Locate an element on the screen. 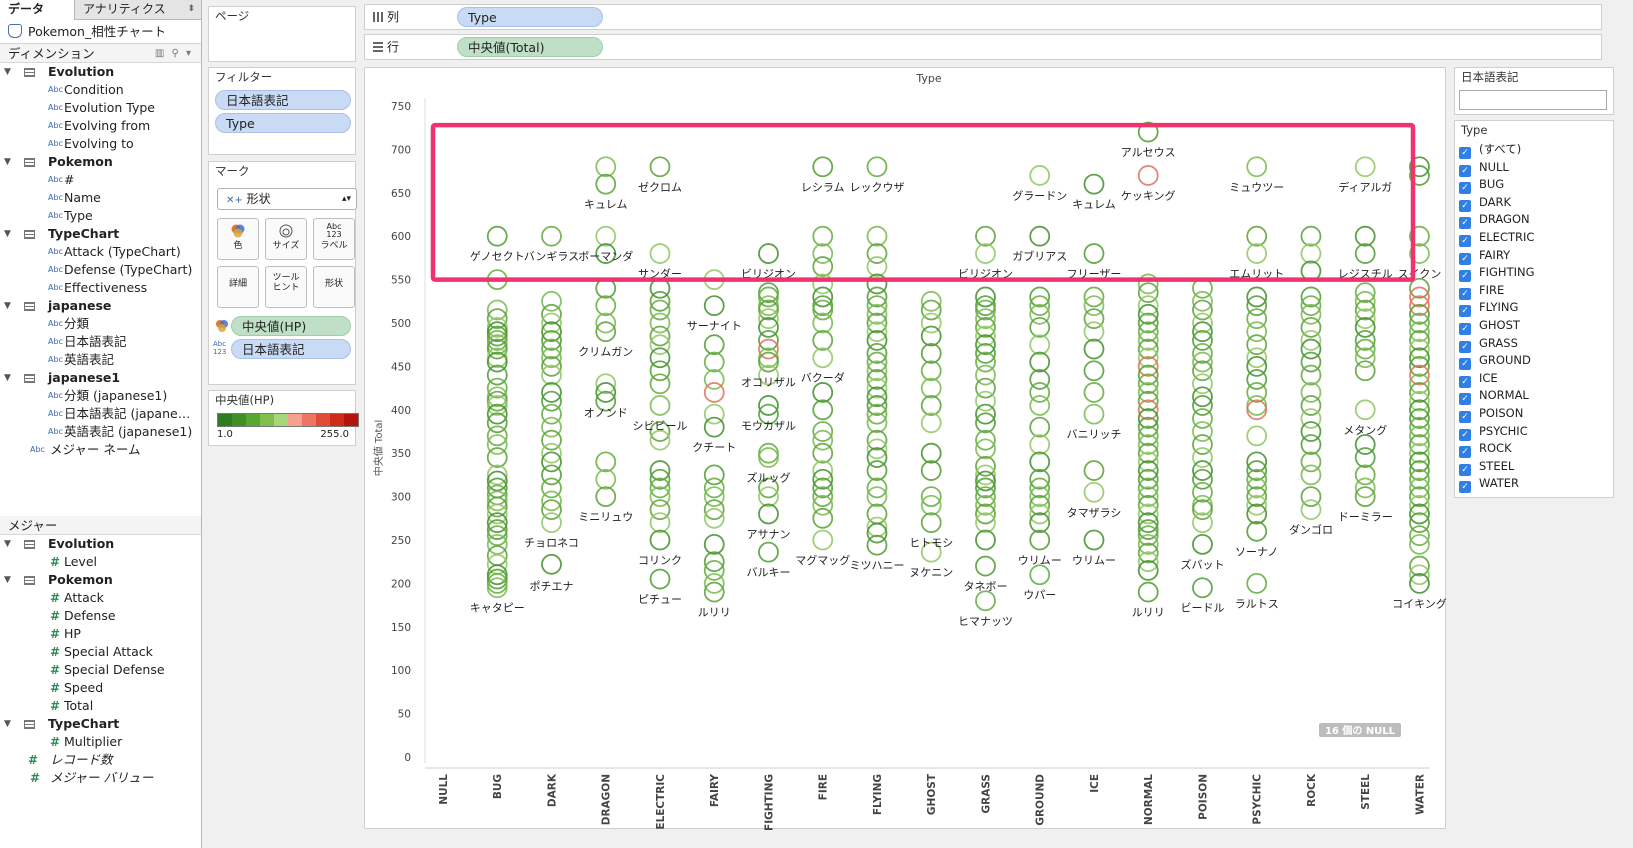 The image size is (1633, 848). dimension-group: ▼ japanese is located at coordinates (100, 306).